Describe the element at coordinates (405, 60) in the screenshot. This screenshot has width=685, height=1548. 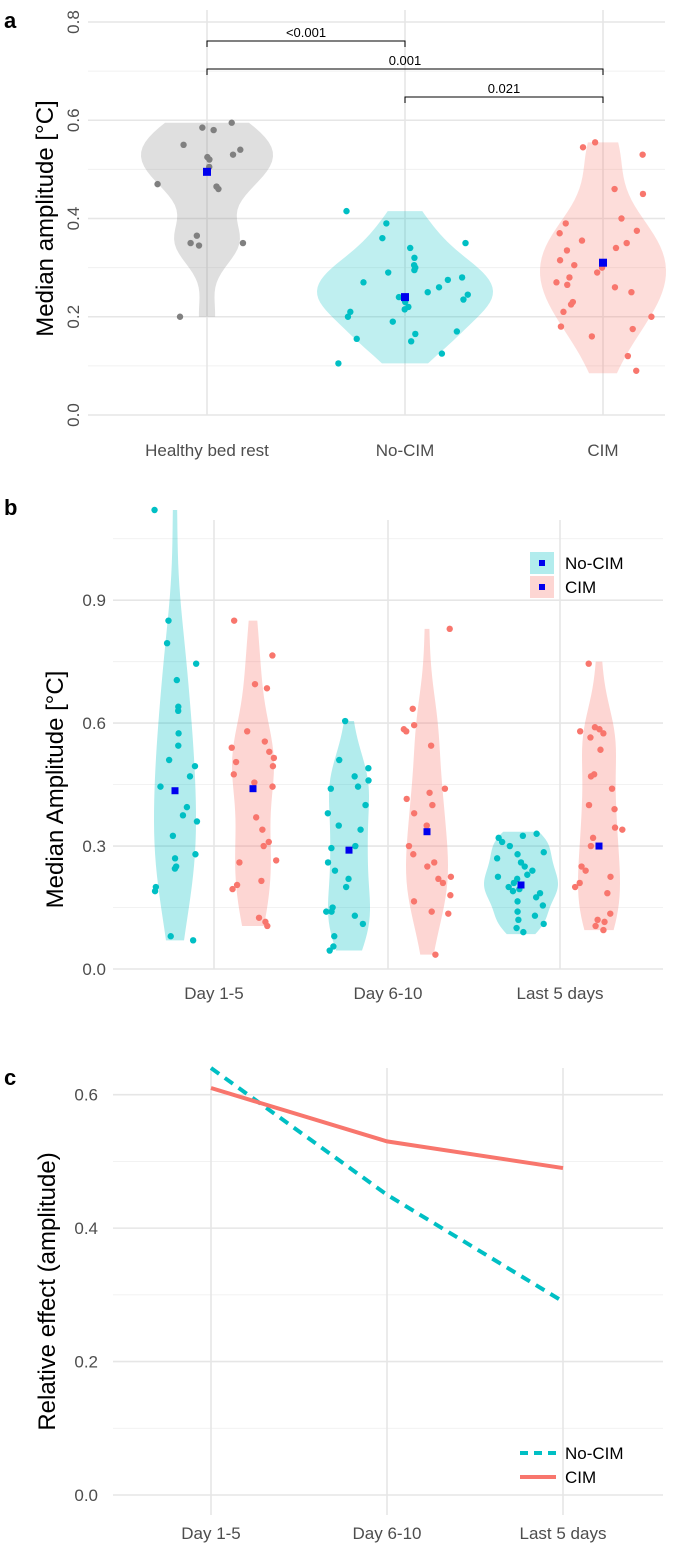
I see `significance-label: 0.001` at that location.